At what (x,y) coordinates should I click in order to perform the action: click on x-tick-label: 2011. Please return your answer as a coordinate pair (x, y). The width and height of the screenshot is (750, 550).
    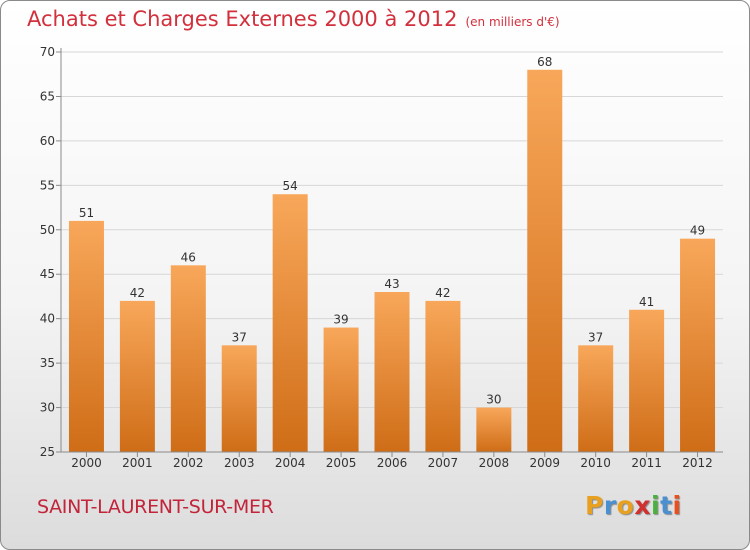
    Looking at the image, I should click on (646, 463).